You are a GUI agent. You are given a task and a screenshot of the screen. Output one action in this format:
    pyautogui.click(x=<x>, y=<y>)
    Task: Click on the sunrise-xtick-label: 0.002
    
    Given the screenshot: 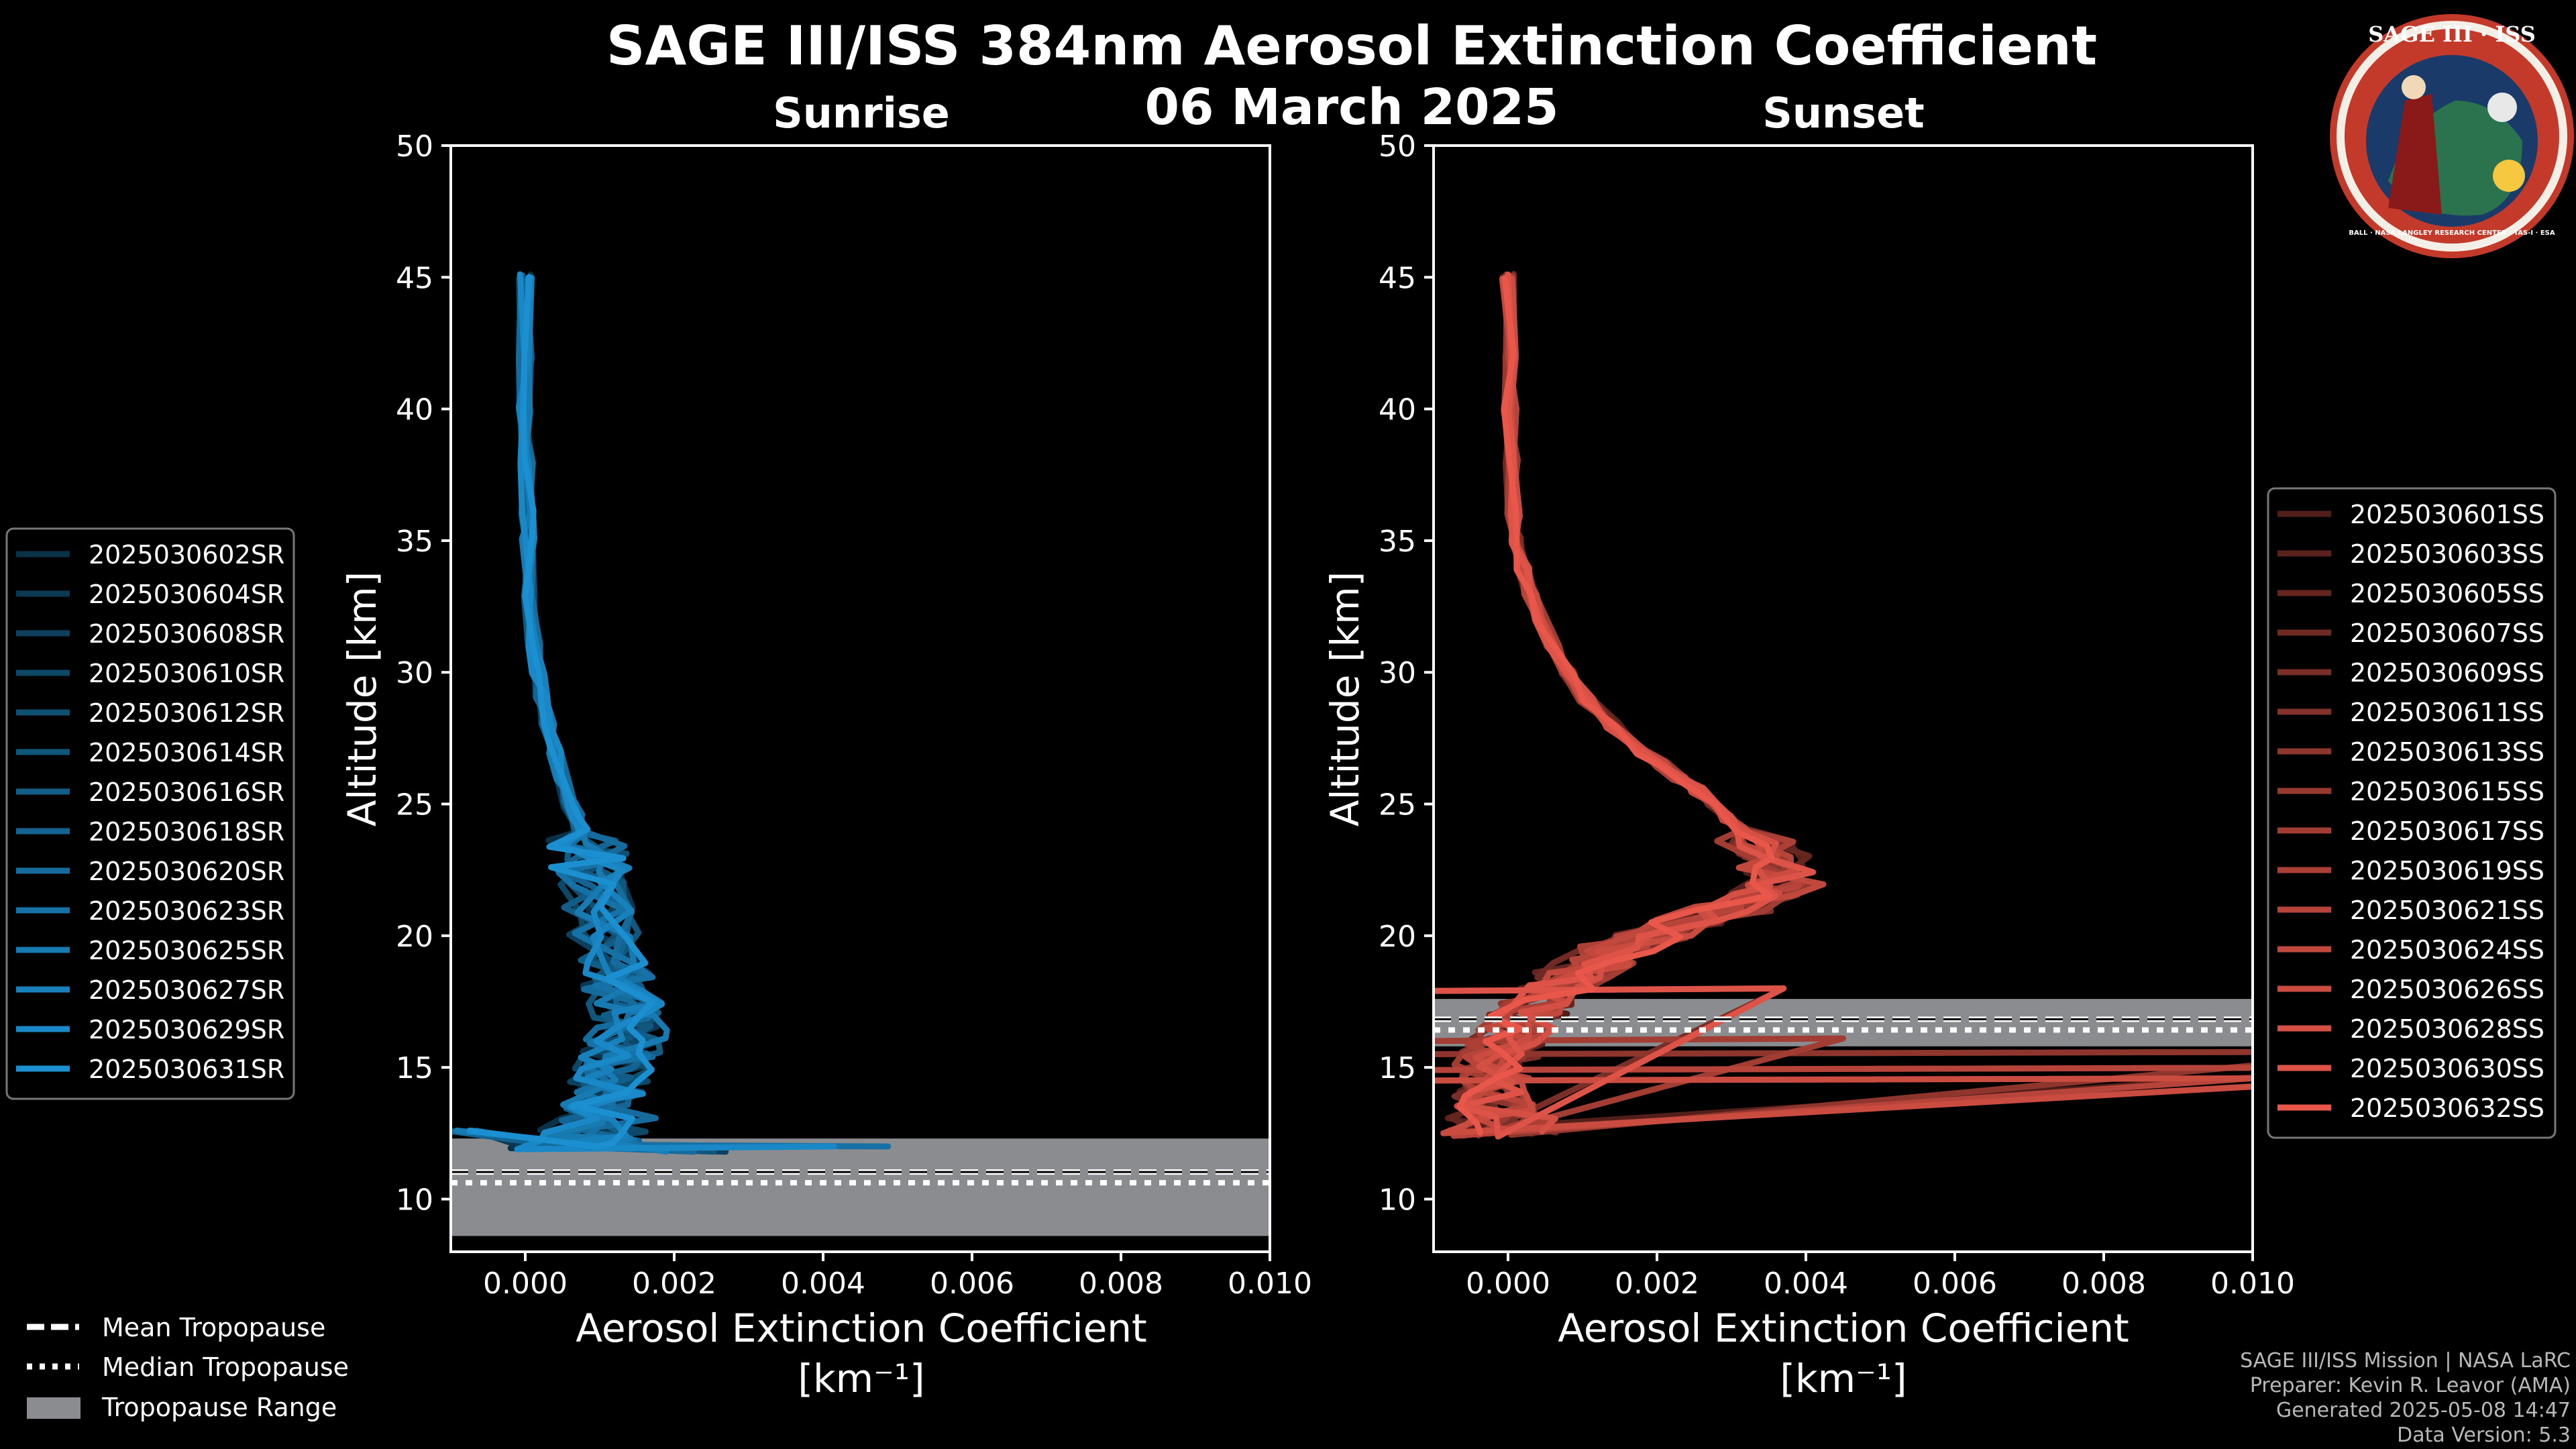 What is the action you would take?
    pyautogui.click(x=674, y=1284)
    